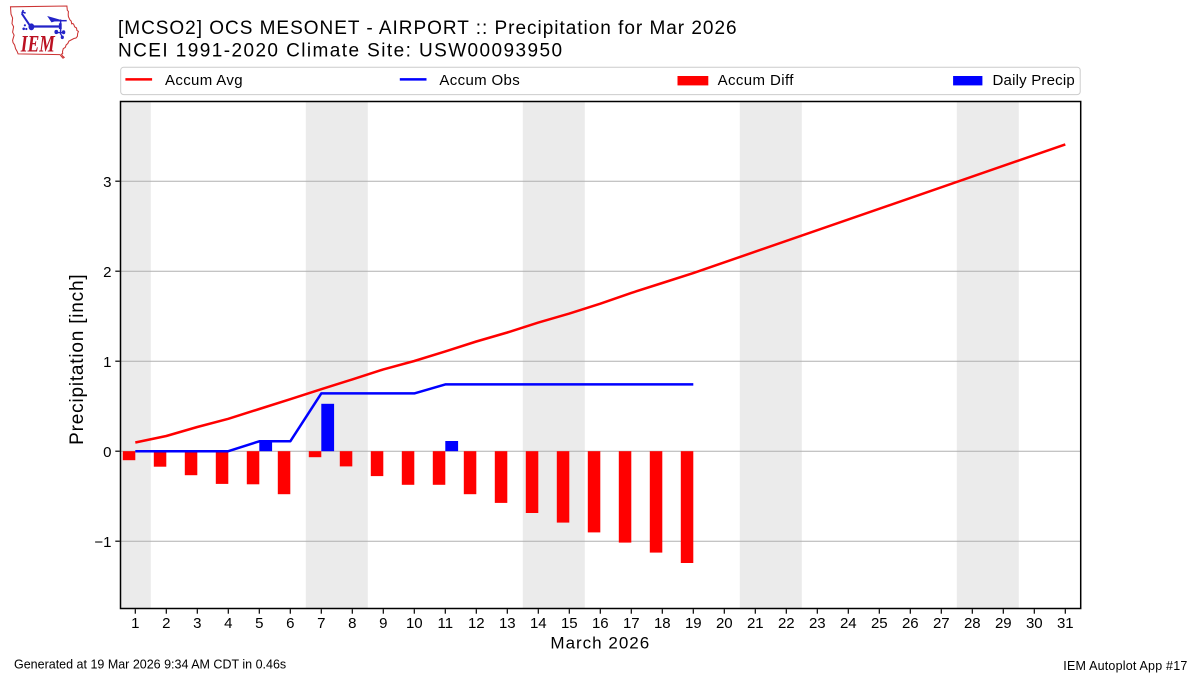 The width and height of the screenshot is (1200, 675). I want to click on svg-text: 20, so click(724, 623).